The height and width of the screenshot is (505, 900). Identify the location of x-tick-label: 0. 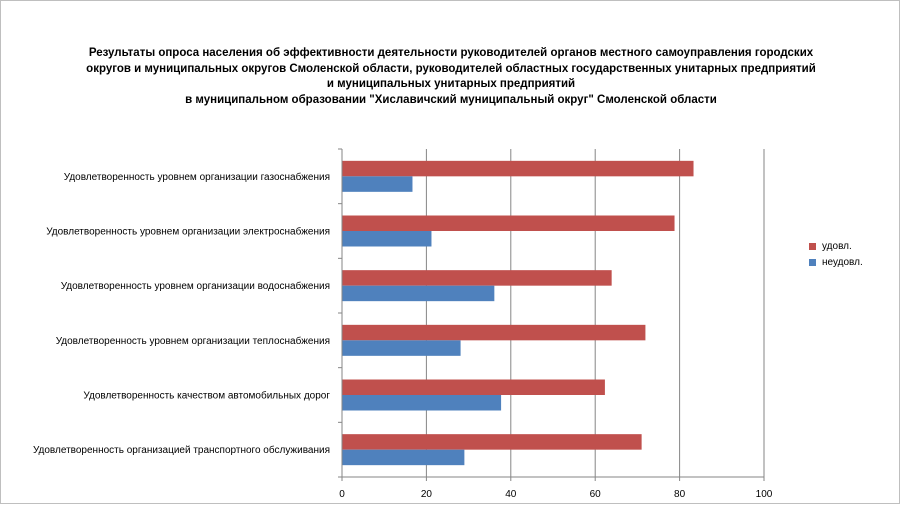
(342, 494).